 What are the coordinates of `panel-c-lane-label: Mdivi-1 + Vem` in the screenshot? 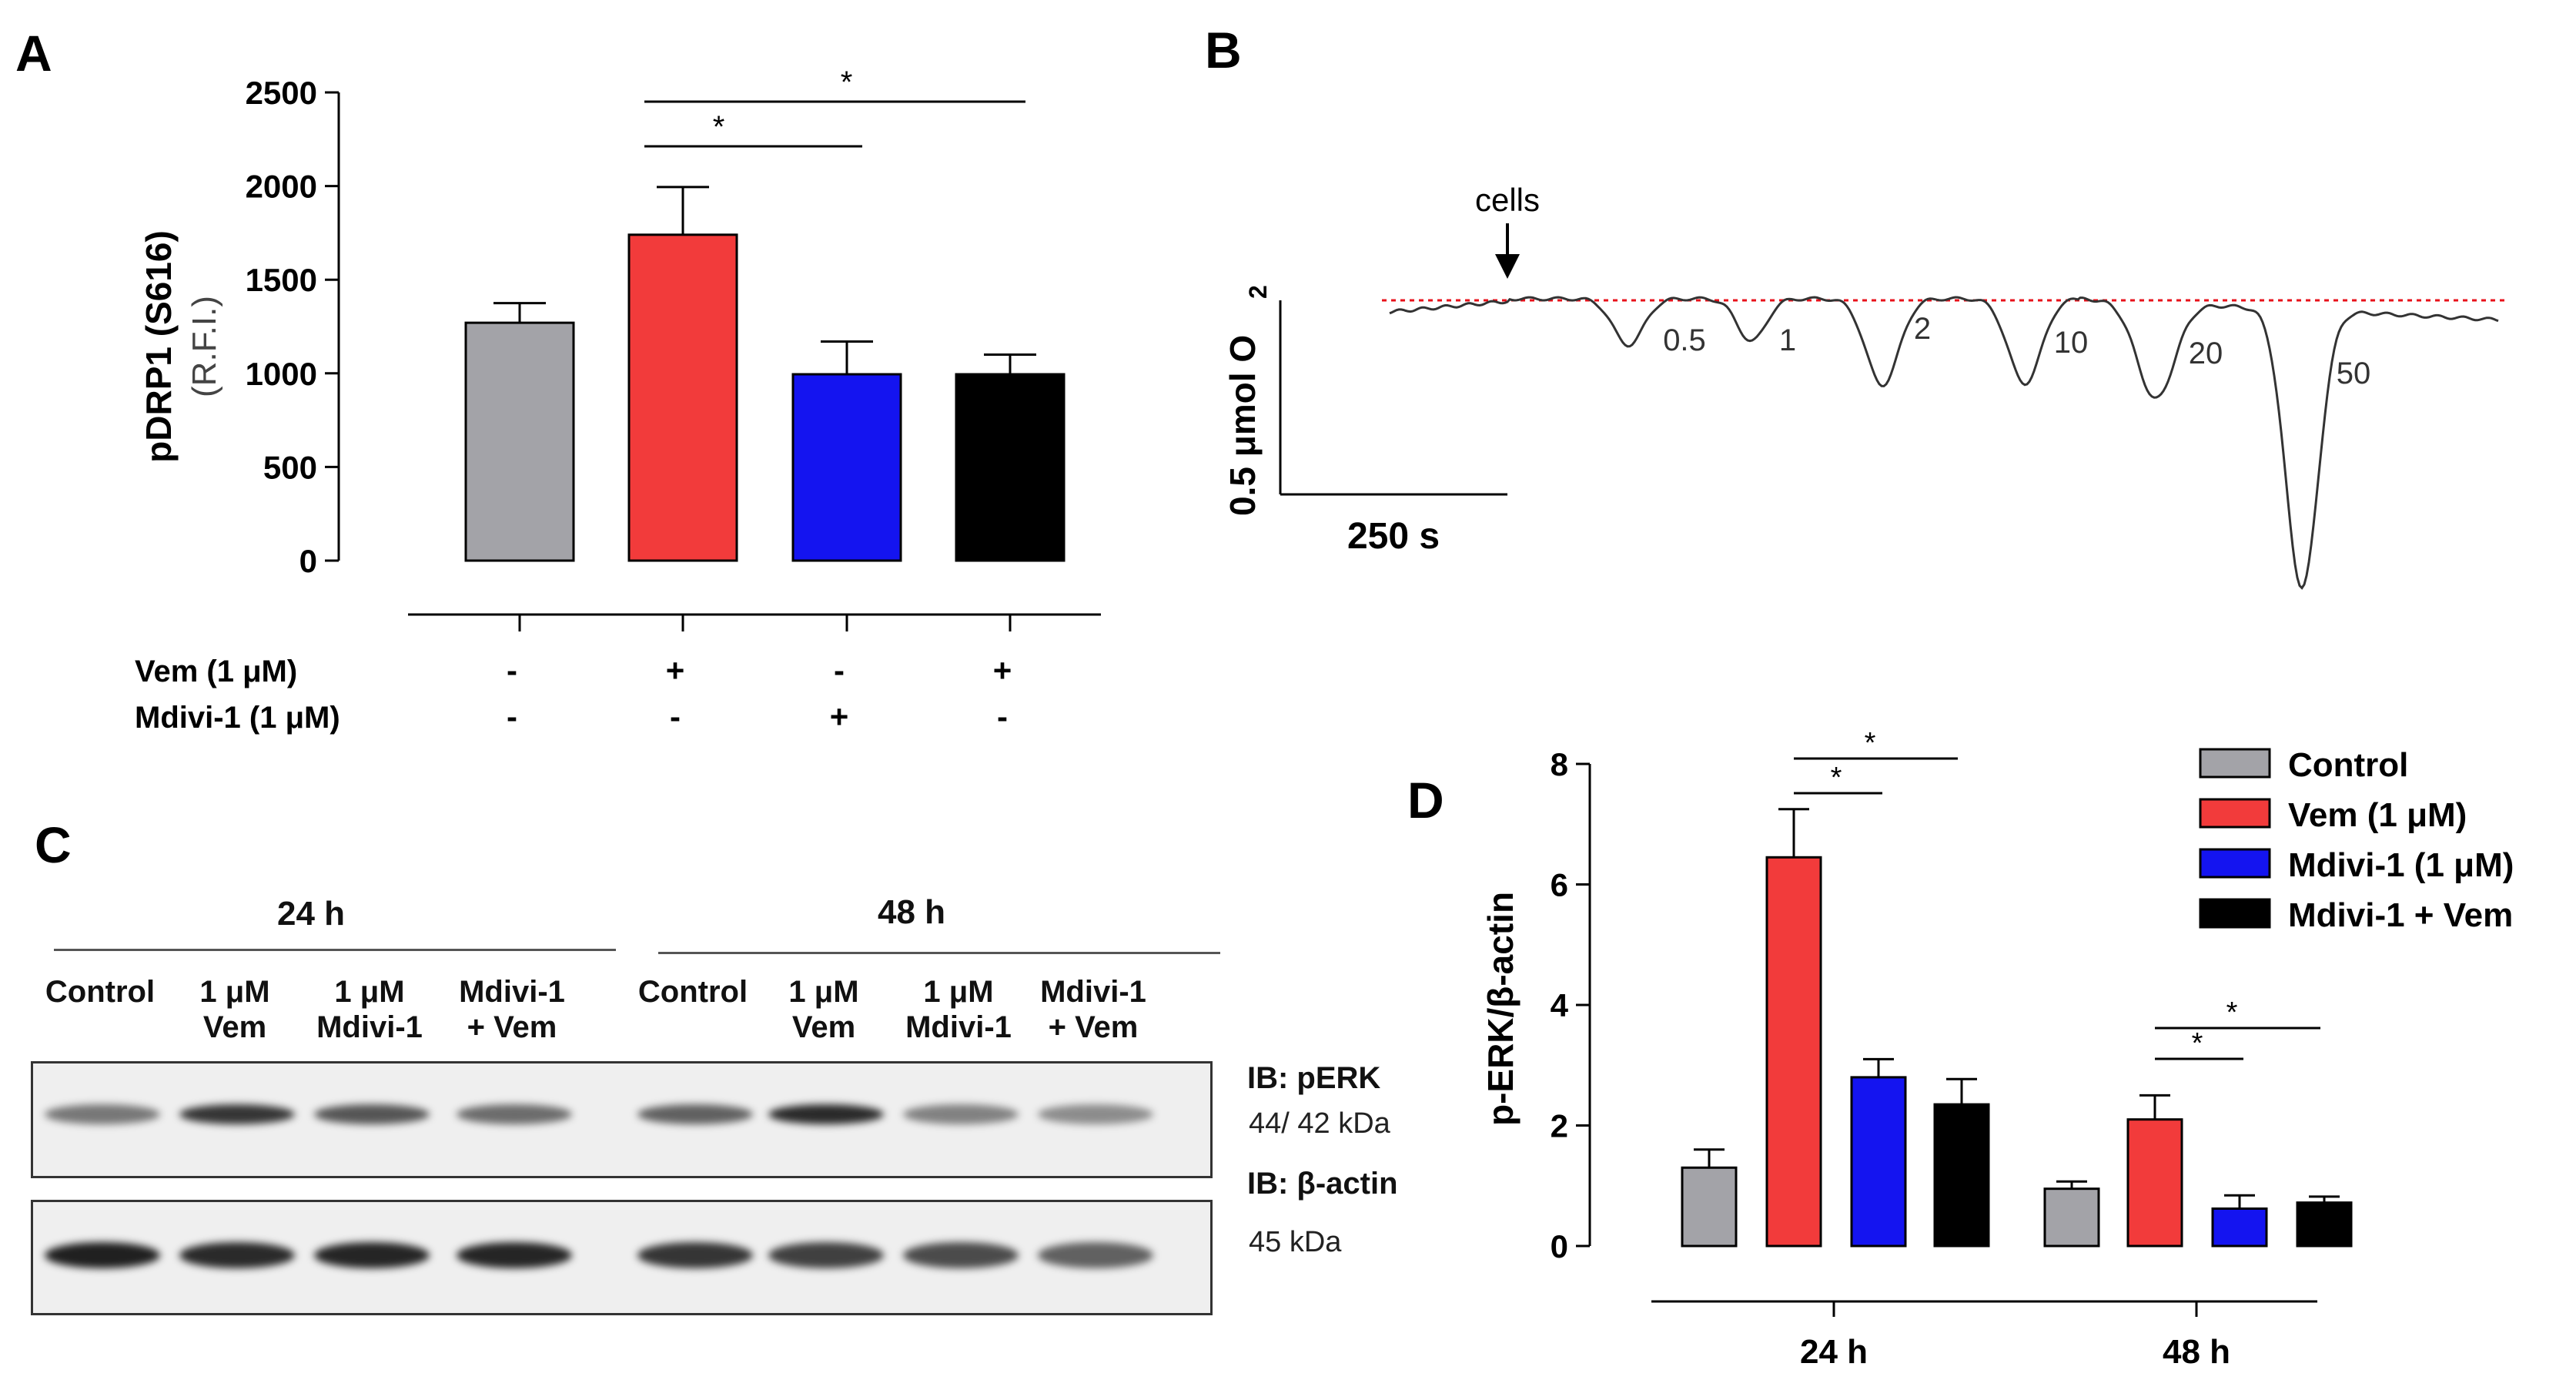 It's located at (1094, 1009).